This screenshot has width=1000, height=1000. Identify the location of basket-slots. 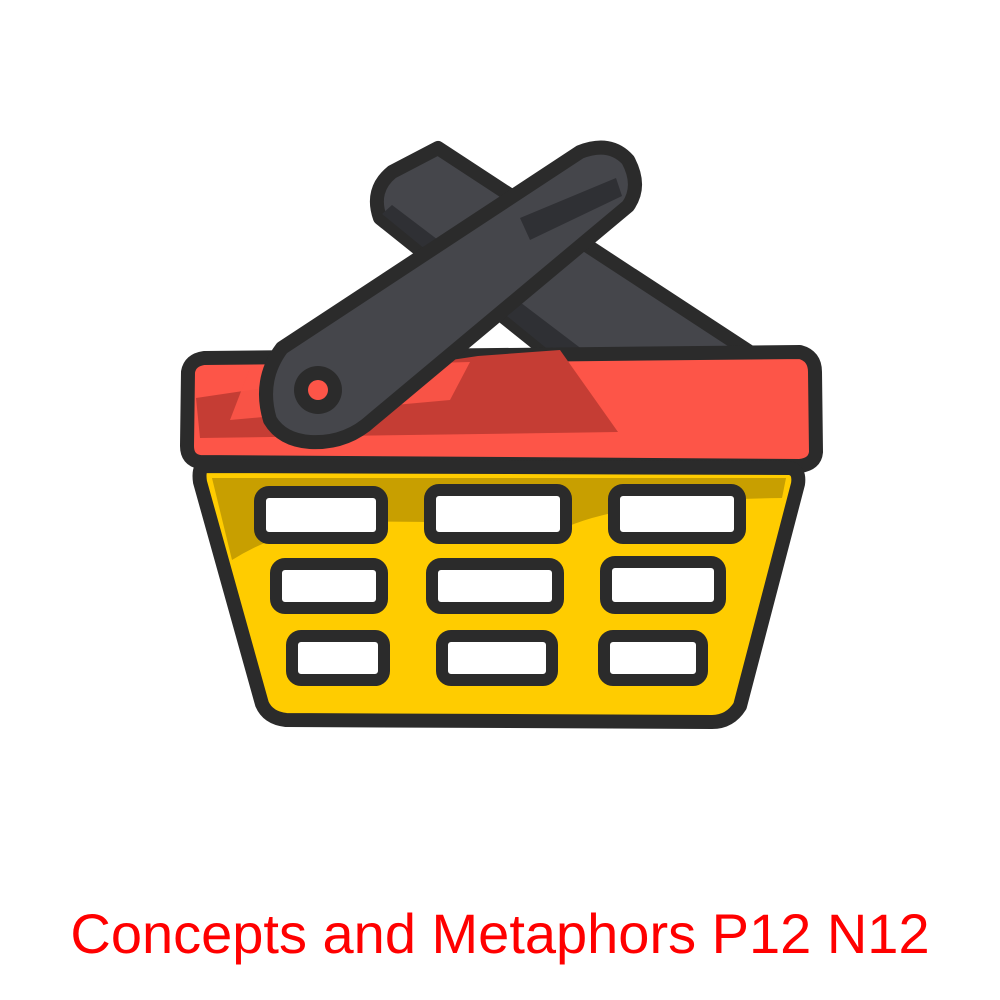
(500, 585).